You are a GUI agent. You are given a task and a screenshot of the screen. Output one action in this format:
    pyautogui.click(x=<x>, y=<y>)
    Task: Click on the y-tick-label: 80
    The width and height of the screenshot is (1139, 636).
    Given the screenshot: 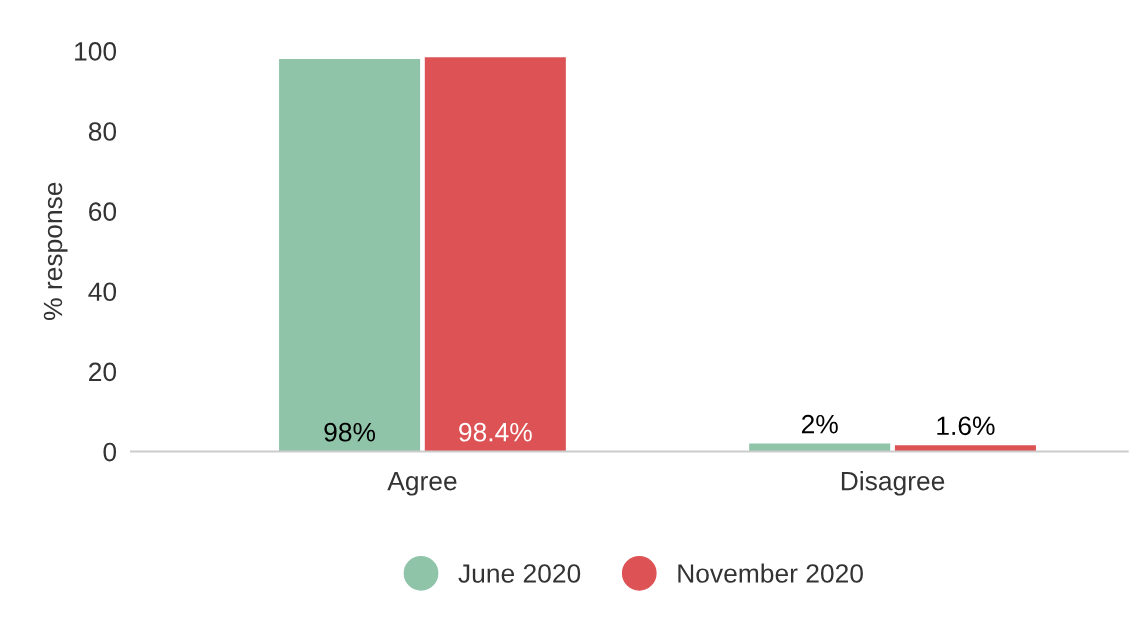 What is the action you would take?
    pyautogui.click(x=102, y=131)
    